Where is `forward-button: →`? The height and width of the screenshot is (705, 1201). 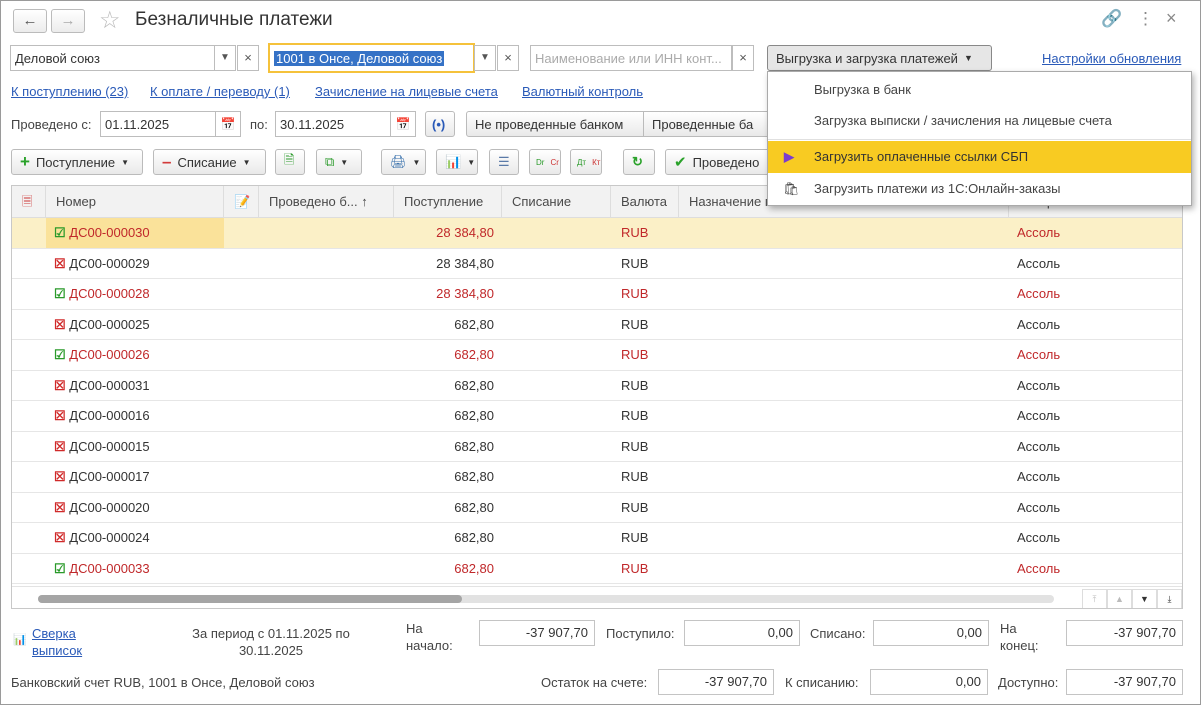 forward-button: → is located at coordinates (68, 21).